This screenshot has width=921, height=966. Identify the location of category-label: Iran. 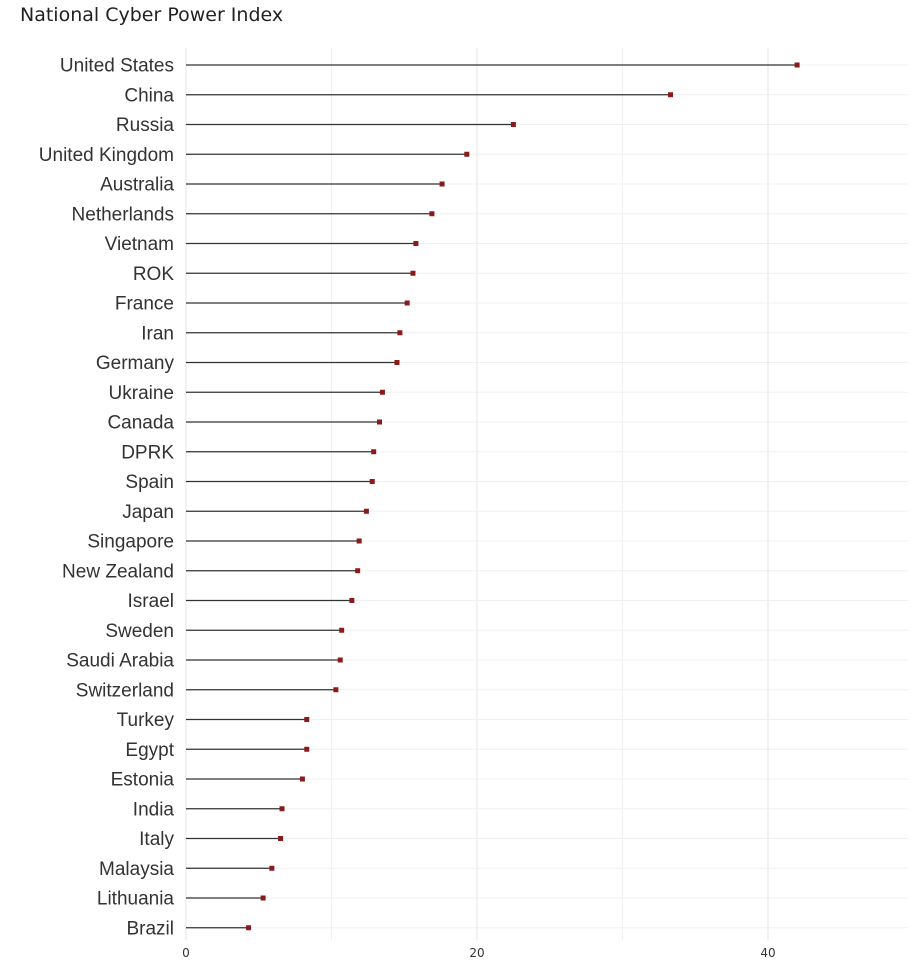
(157, 333).